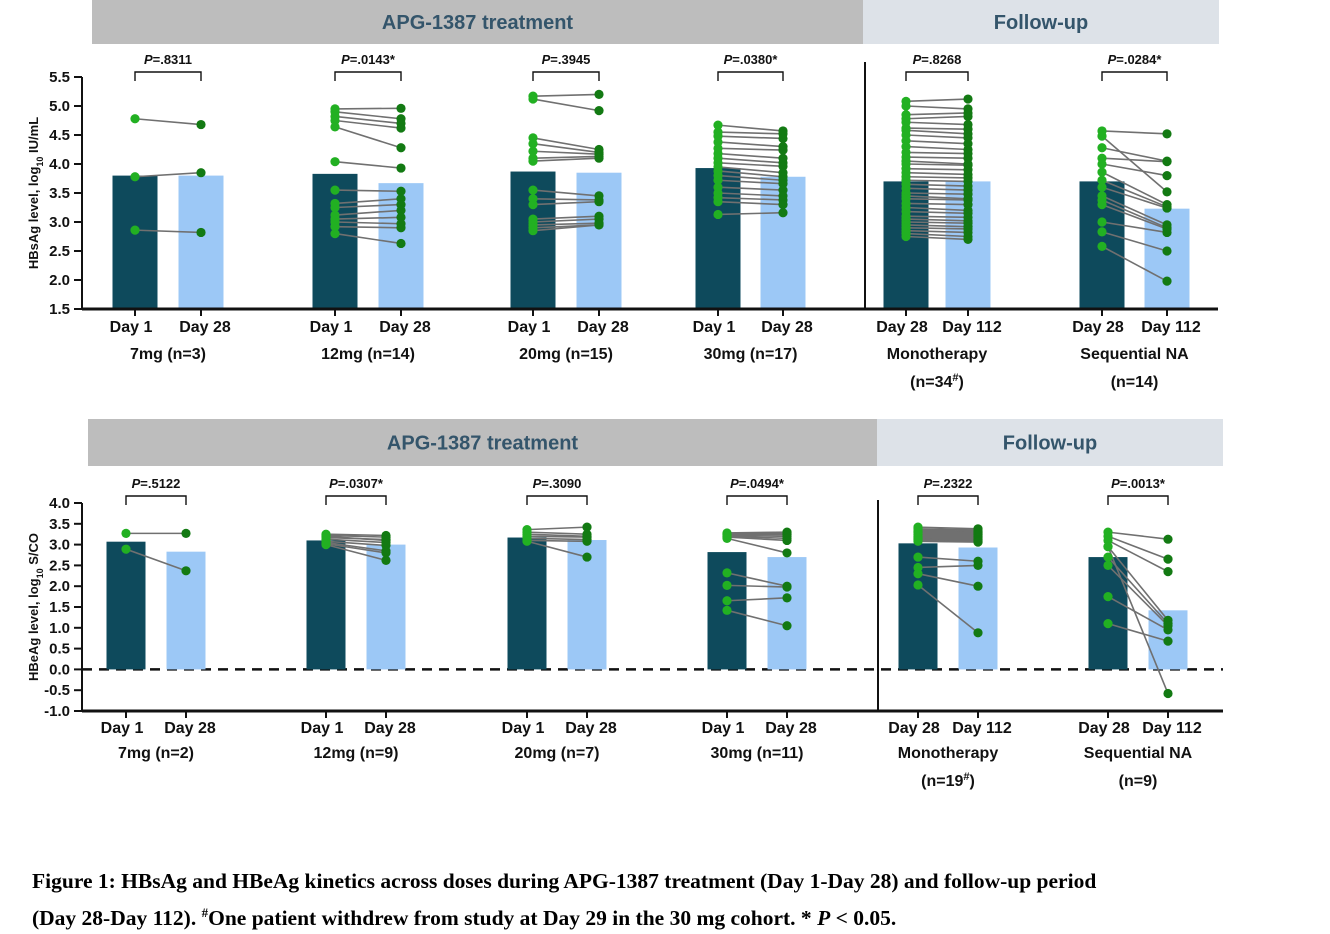  I want to click on y-axis-label: HBsAg level, log10 IU/mL, so click(35, 193).